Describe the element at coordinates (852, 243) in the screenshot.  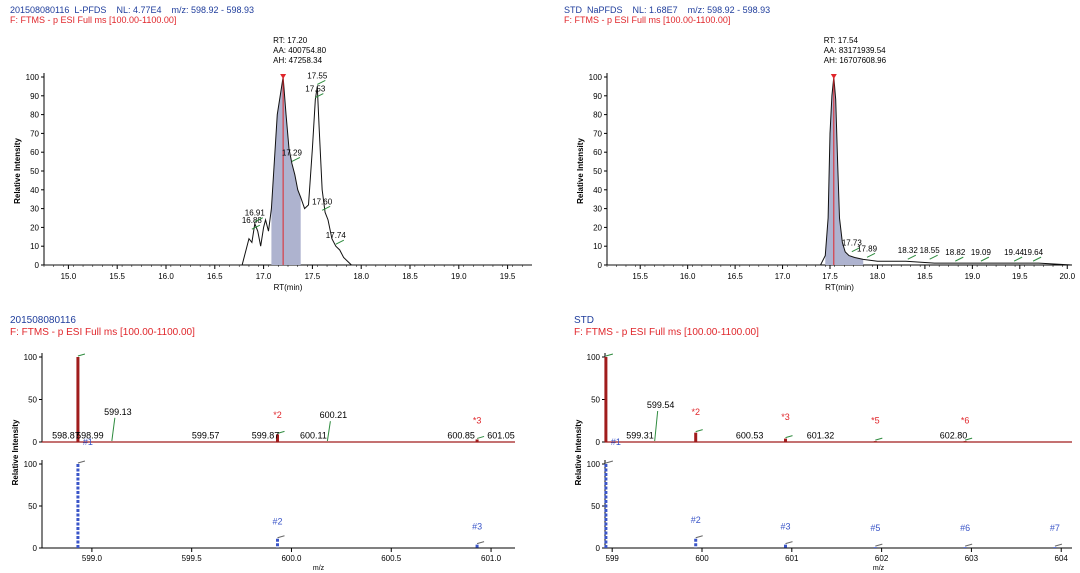
I see `peak-label: 17.73` at that location.